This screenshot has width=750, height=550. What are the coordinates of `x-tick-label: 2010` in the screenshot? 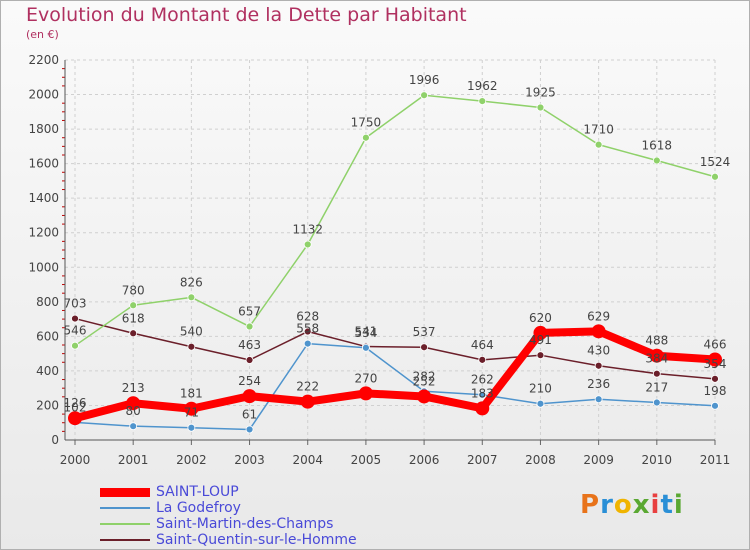 It's located at (657, 460).